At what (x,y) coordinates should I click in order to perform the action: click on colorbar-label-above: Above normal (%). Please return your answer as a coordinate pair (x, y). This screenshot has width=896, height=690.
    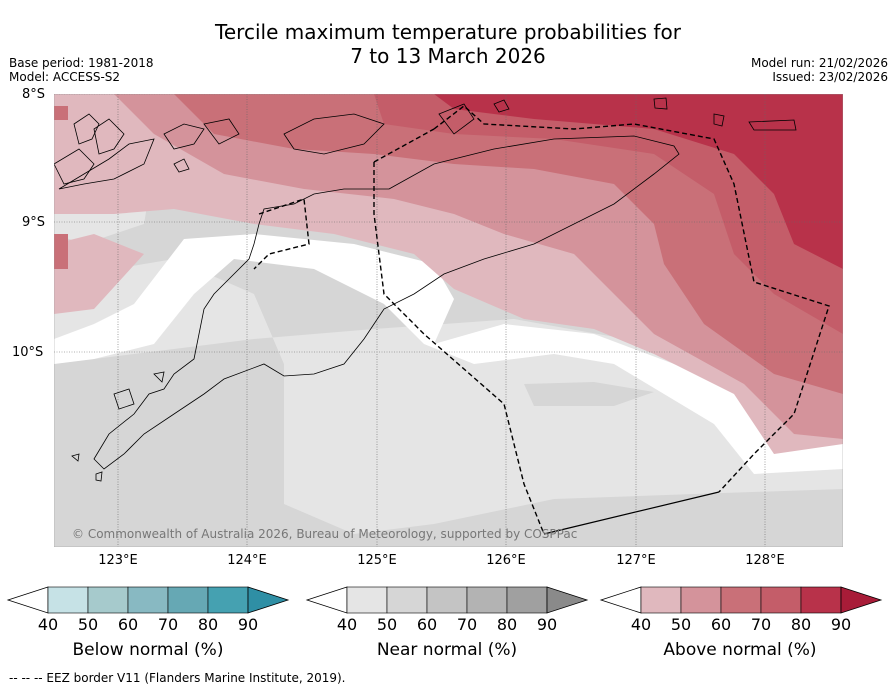
    Looking at the image, I should click on (740, 650).